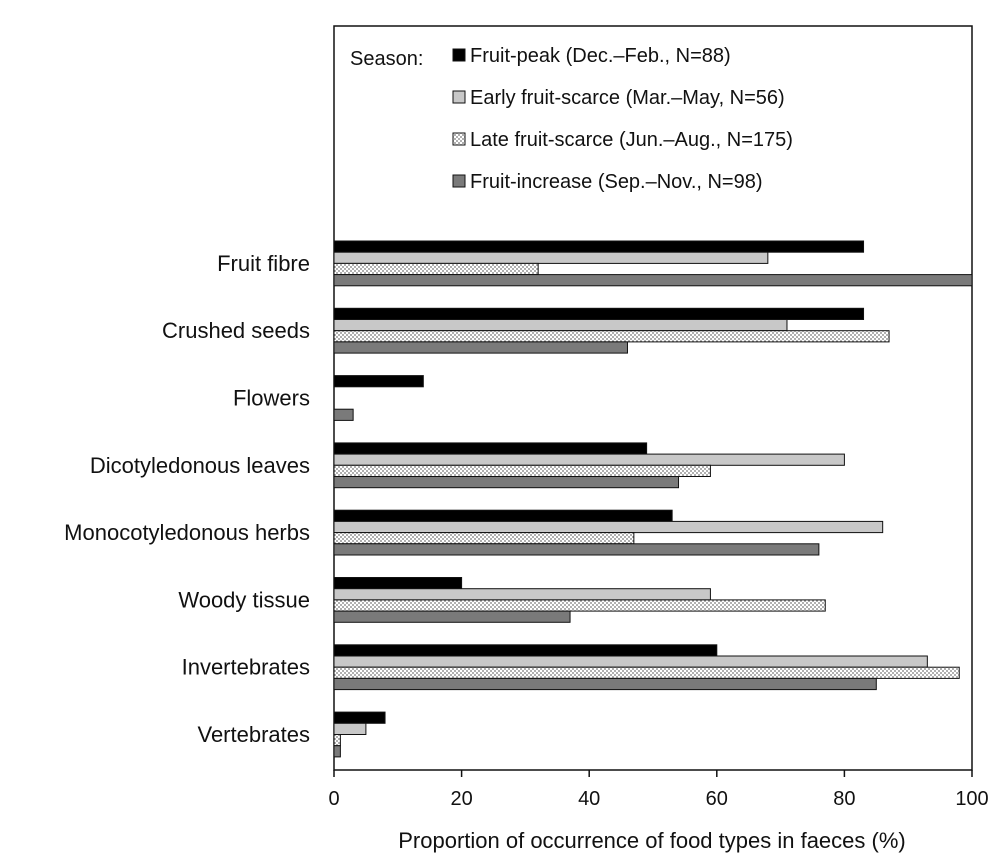 This screenshot has width=994, height=859. I want to click on category-label-vertebrates: Vertebrates, so click(253, 734).